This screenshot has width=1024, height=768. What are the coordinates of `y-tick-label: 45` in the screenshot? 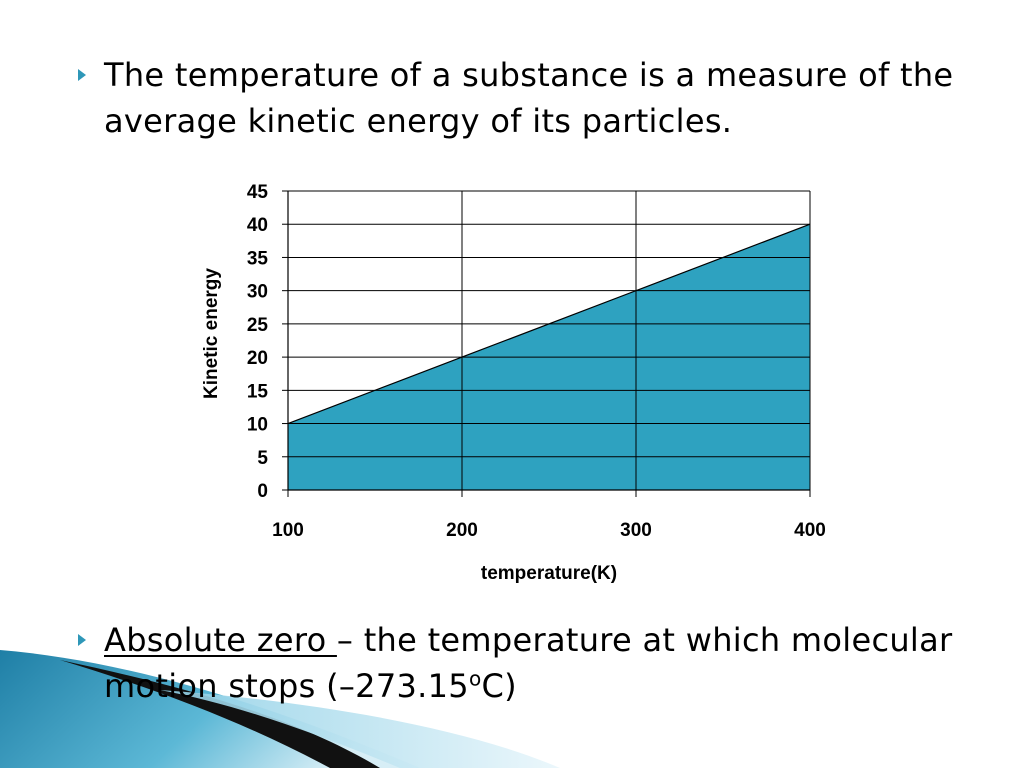 It's located at (258, 192).